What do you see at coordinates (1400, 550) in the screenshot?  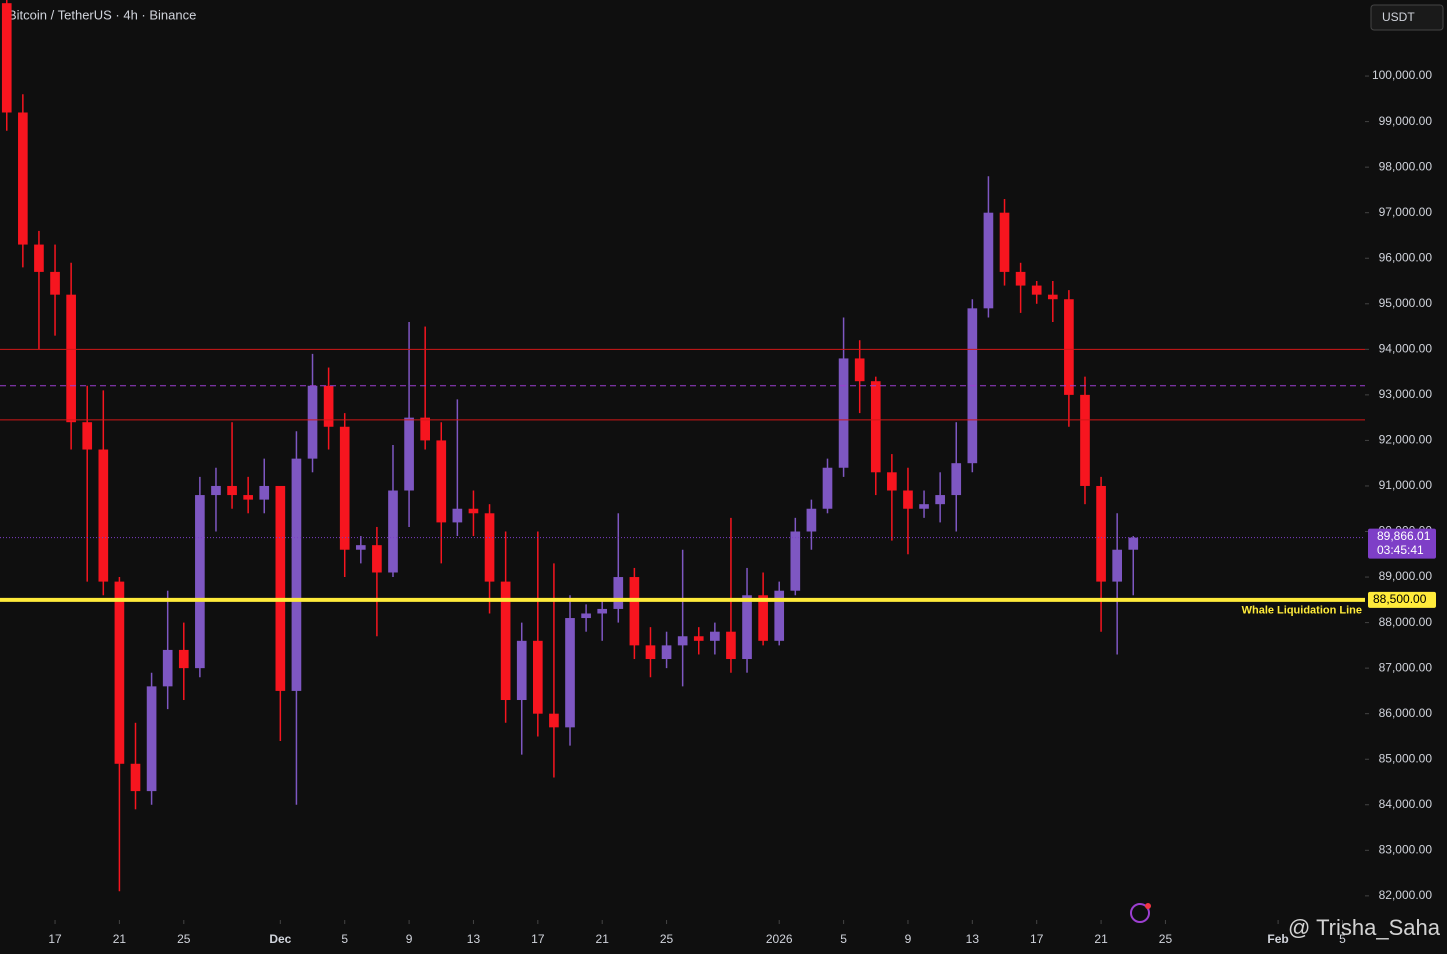 I see `countdown-label: 03:45:41` at bounding box center [1400, 550].